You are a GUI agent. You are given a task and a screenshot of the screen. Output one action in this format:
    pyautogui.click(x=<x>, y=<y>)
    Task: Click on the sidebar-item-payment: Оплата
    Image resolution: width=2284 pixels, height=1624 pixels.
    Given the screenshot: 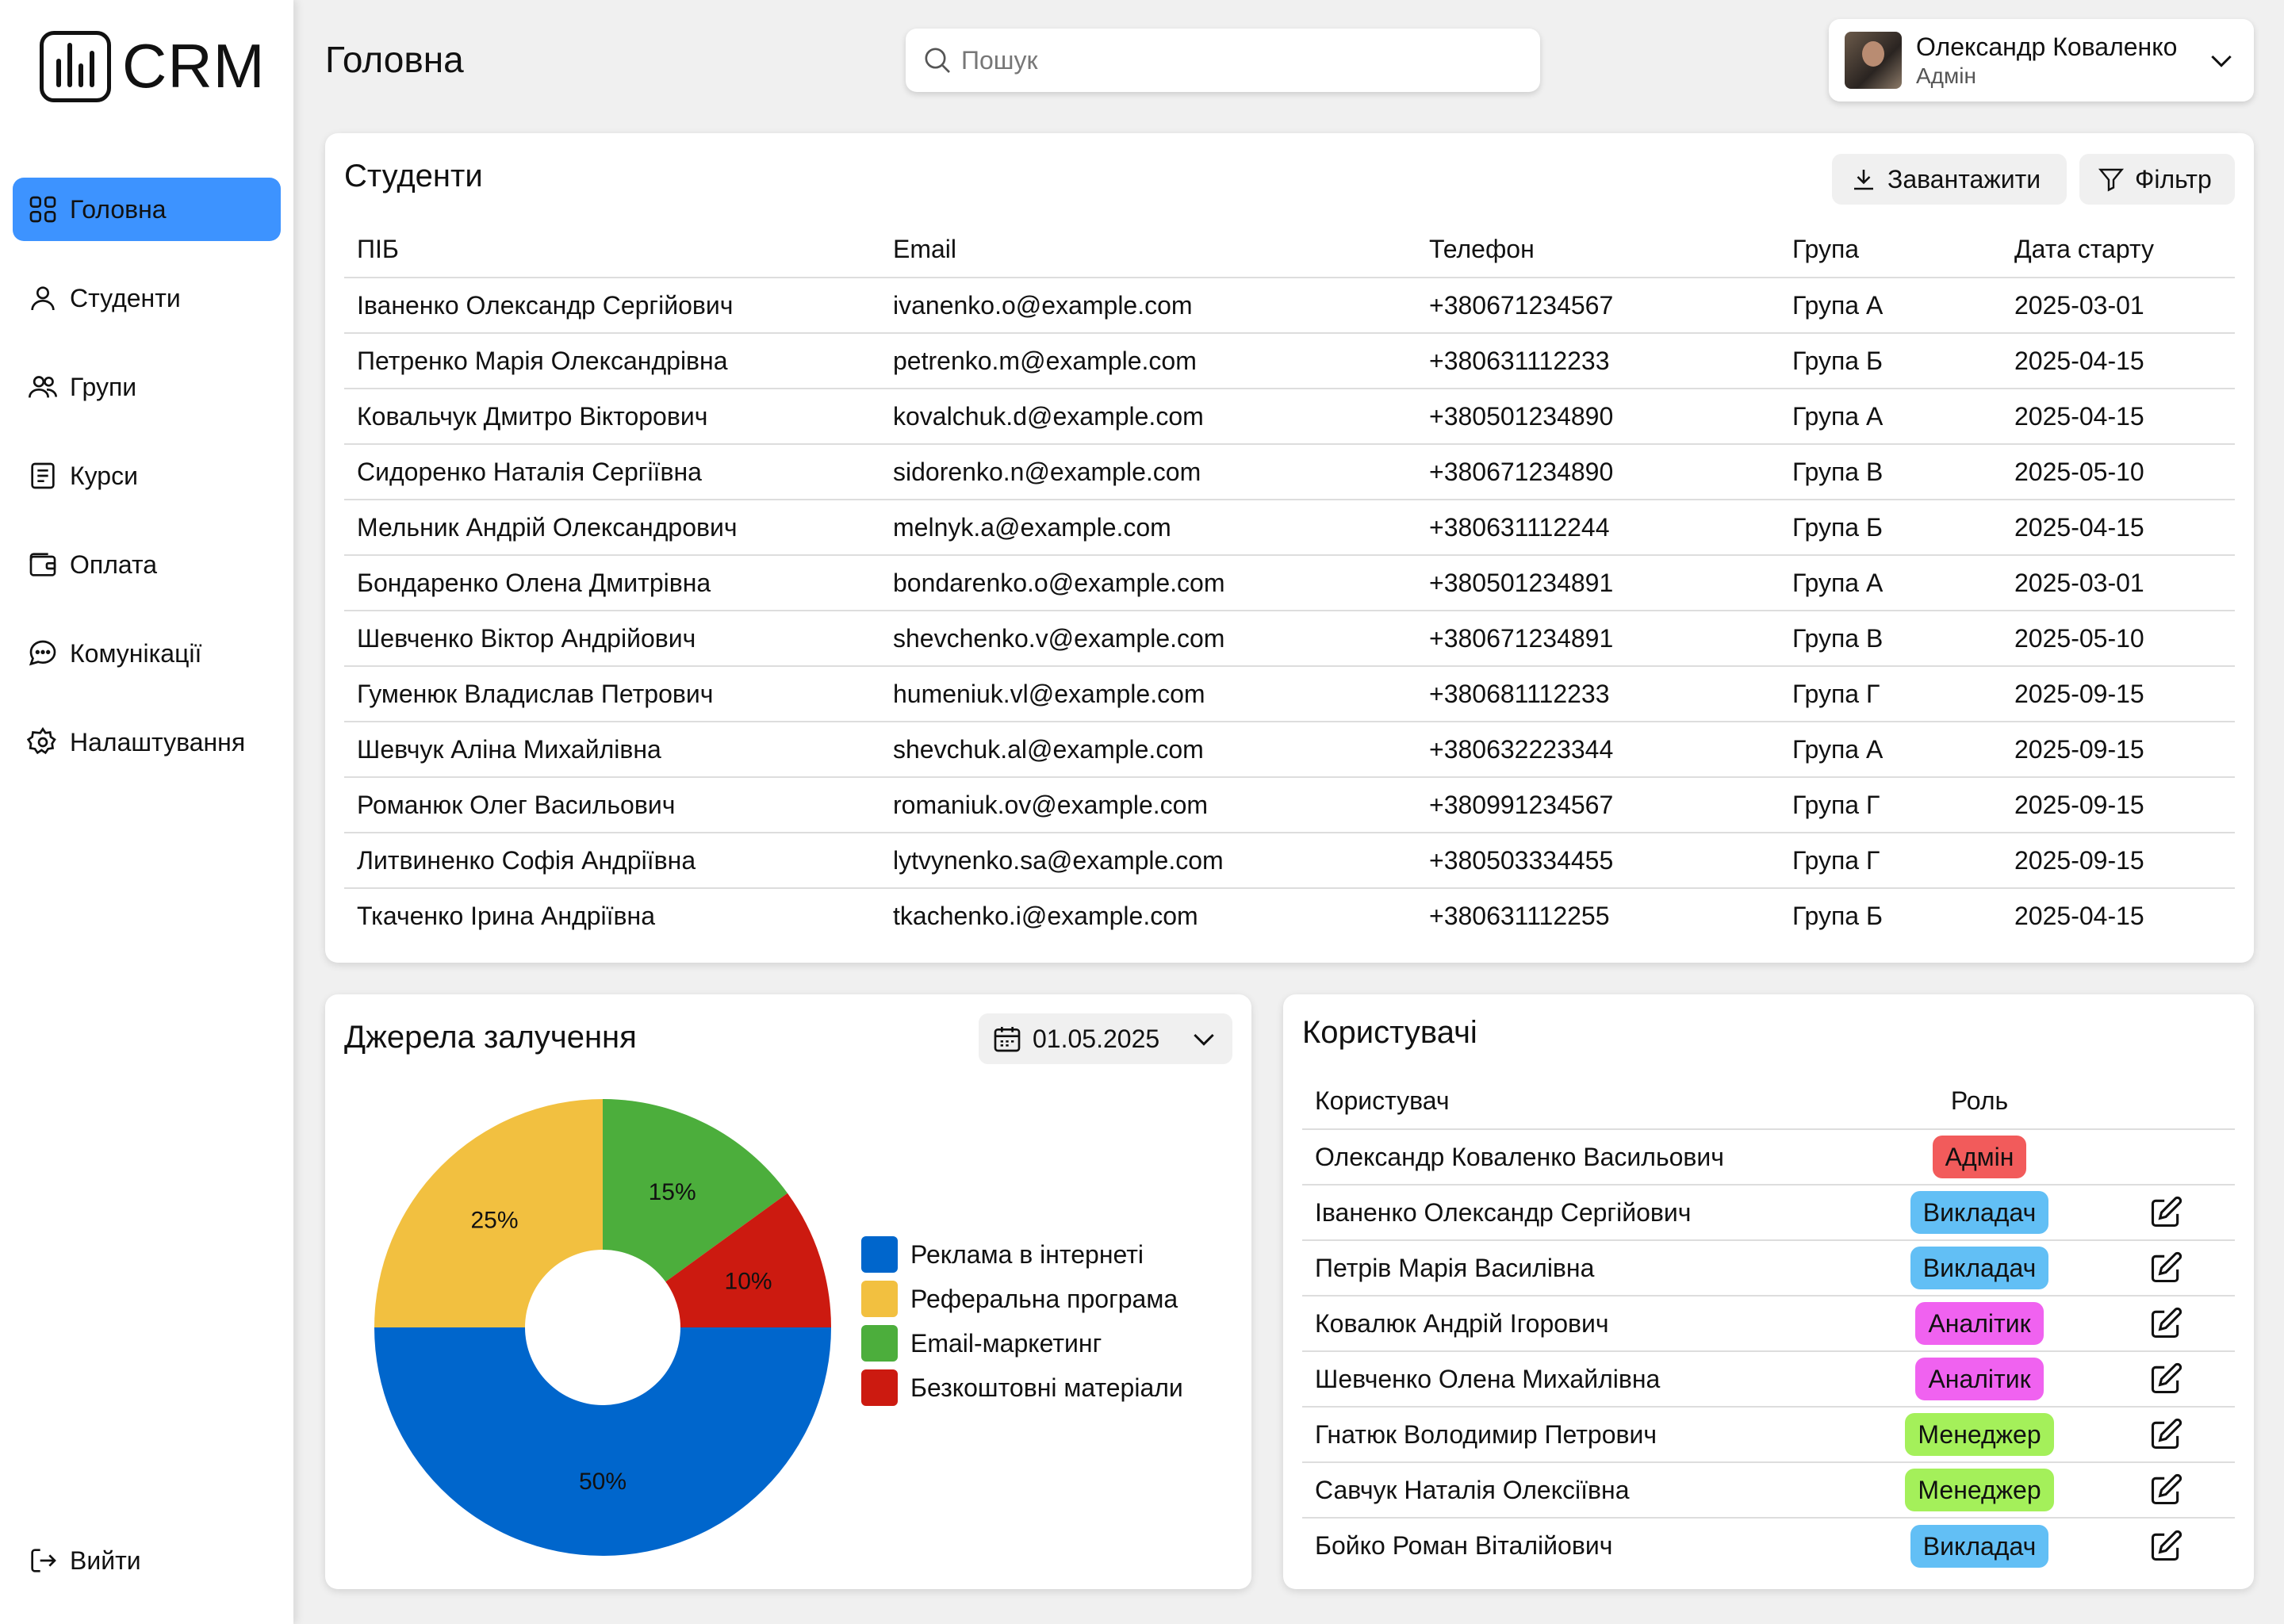 What is the action you would take?
    pyautogui.click(x=147, y=564)
    